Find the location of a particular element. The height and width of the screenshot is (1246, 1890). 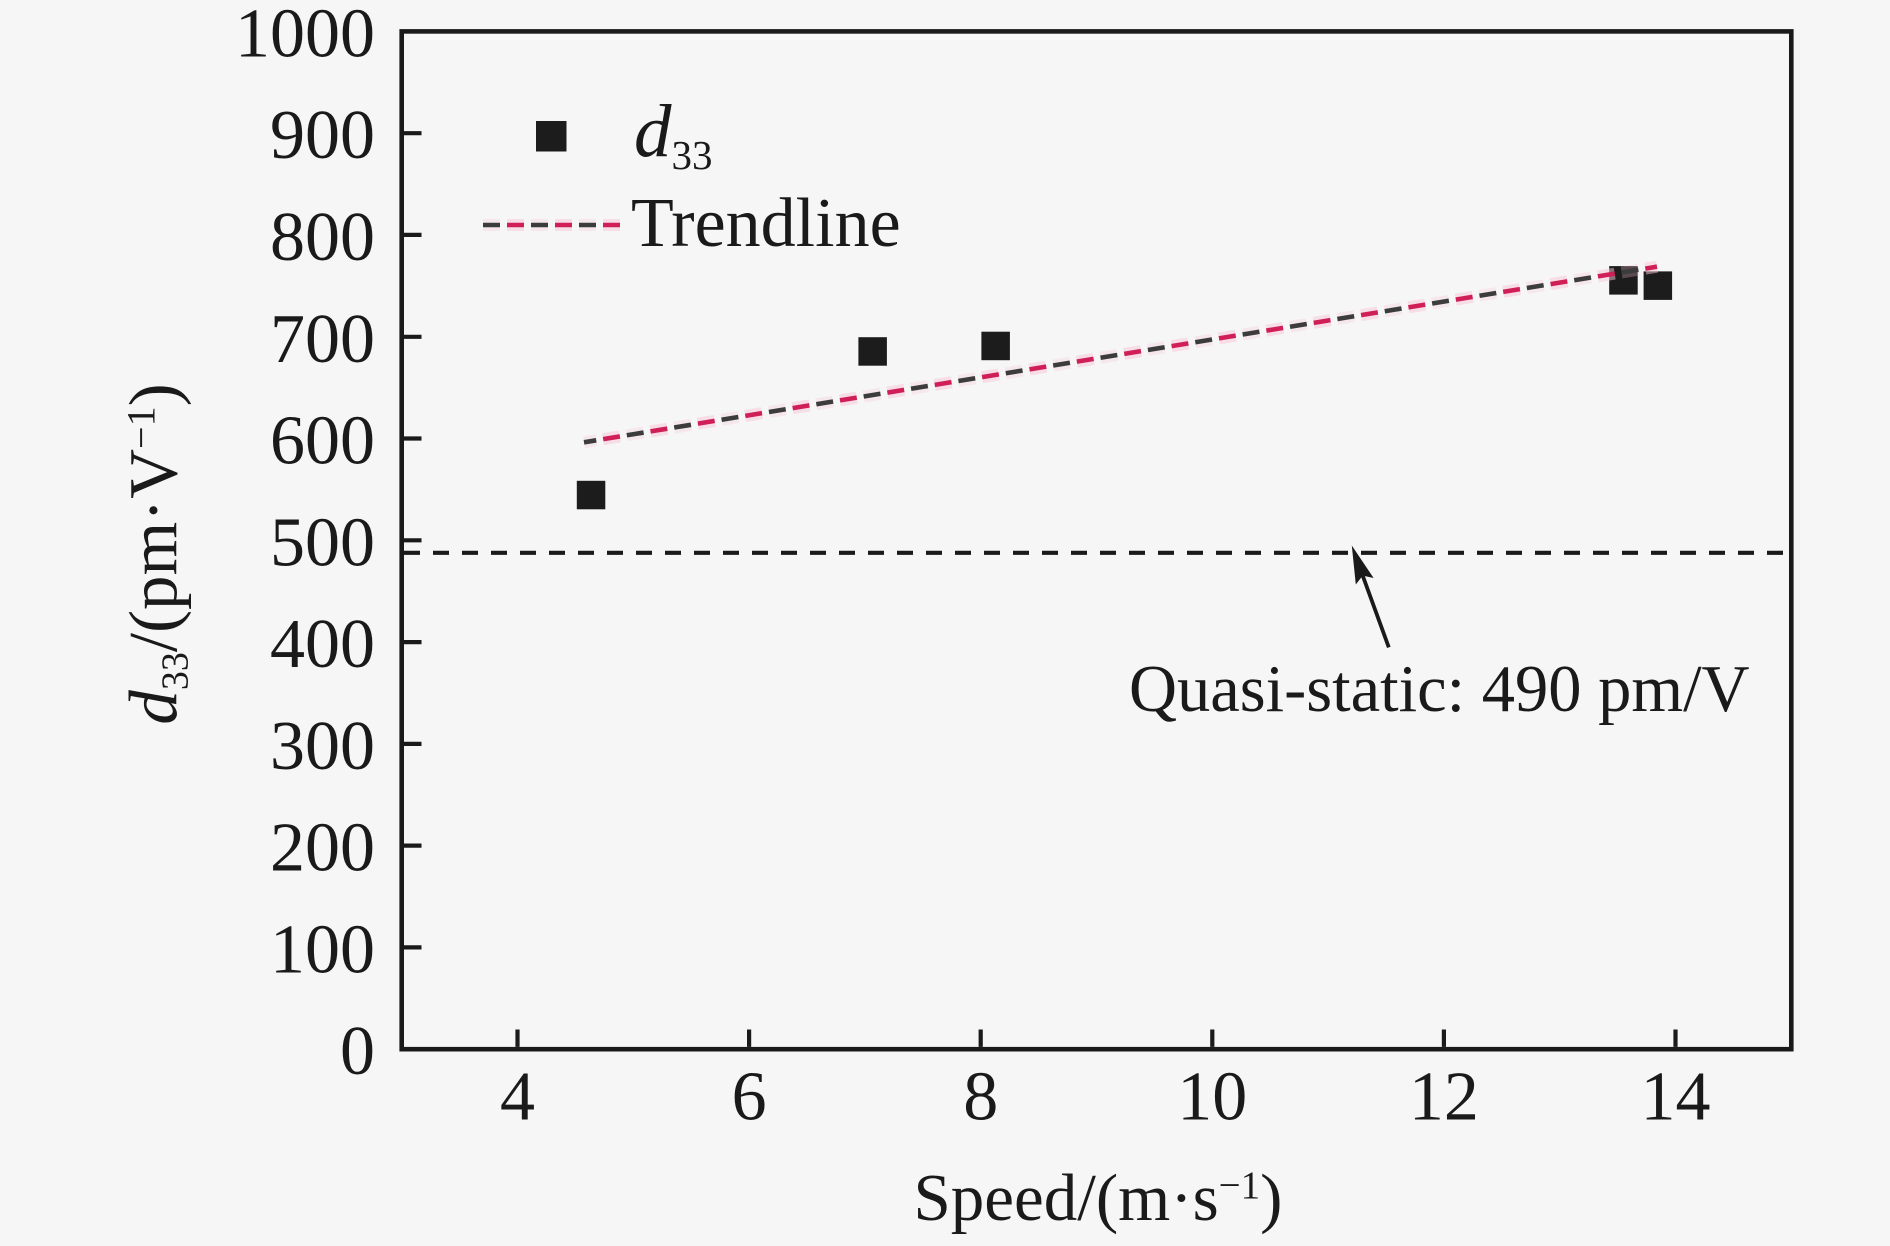

svg-text: 700 is located at coordinates (322, 339).